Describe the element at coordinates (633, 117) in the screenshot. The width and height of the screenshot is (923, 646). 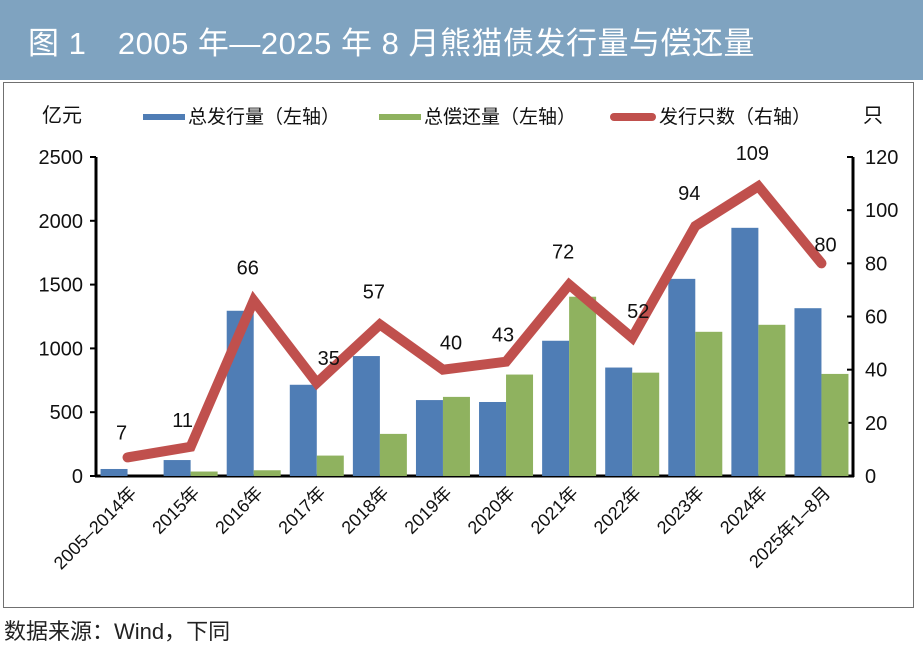
I see `legend-swatch-count-line` at that location.